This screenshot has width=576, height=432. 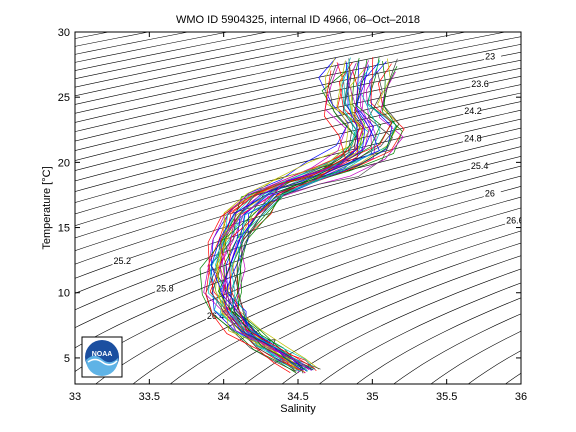 I want to click on x-tick-label: 35, so click(x=372, y=397).